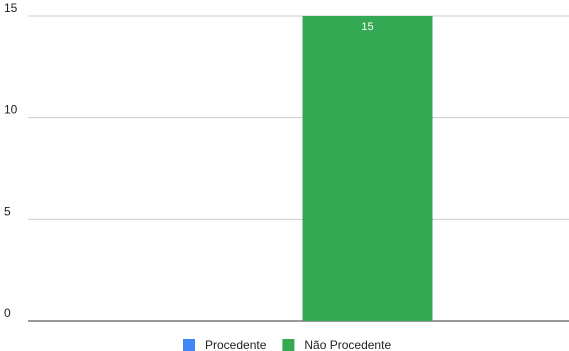 The image size is (569, 351). Describe the element at coordinates (11, 110) in the screenshot. I see `y-tick-label: 10` at that location.